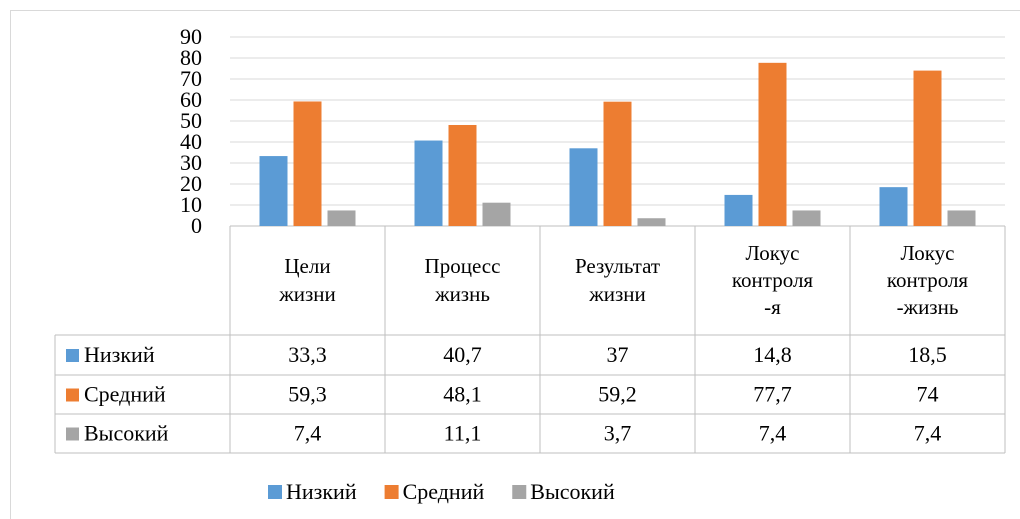 Image resolution: width=1020 pixels, height=519 pixels. I want to click on y-tick-label: 20, so click(191, 183).